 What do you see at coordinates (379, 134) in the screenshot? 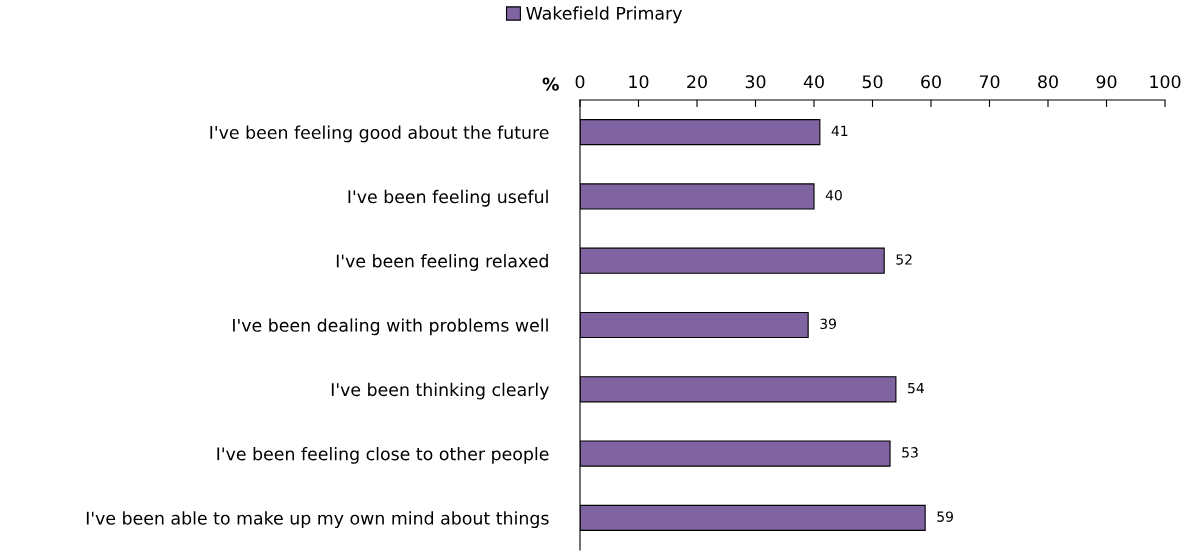
I see `y-tick-label: I've been feeling good about the future` at bounding box center [379, 134].